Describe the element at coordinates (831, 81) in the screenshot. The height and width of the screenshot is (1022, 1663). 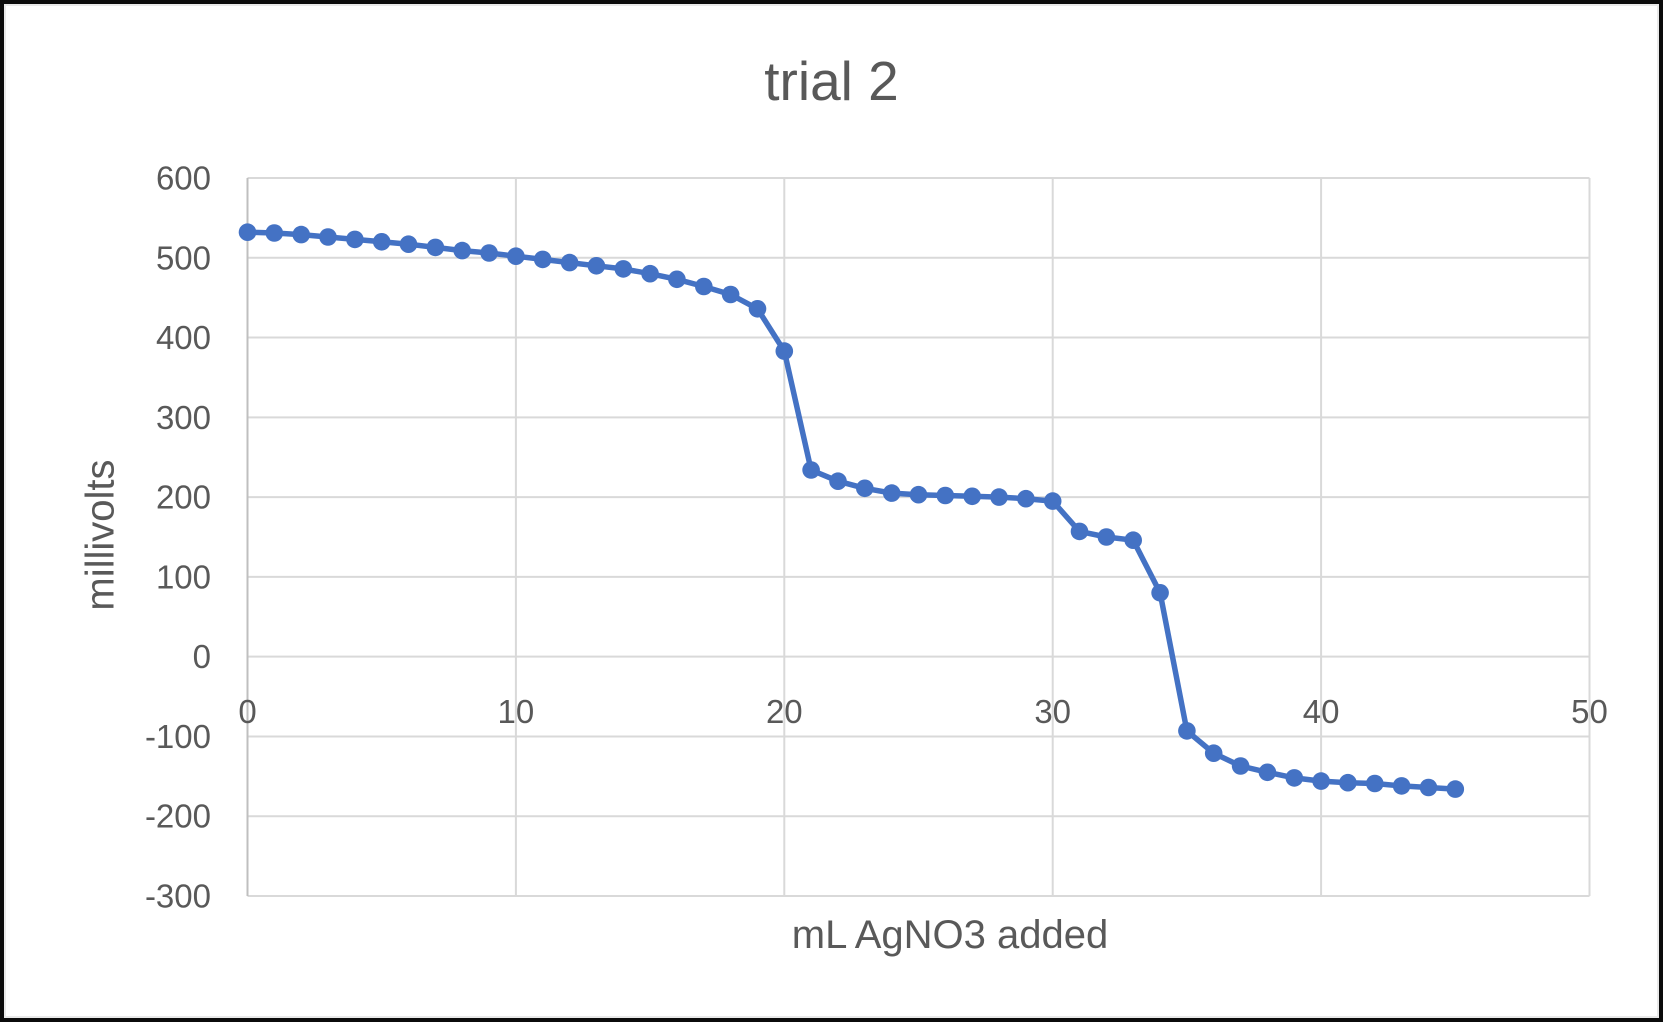
I see `chart-title: trial 2` at that location.